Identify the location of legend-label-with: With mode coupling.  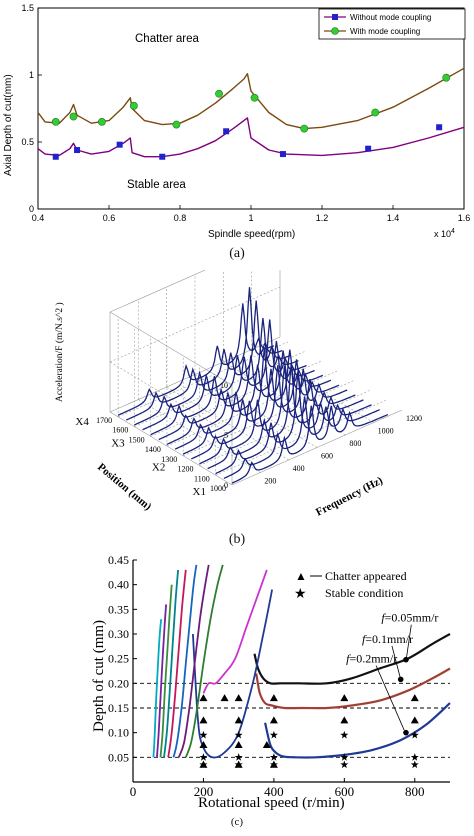
(385, 31).